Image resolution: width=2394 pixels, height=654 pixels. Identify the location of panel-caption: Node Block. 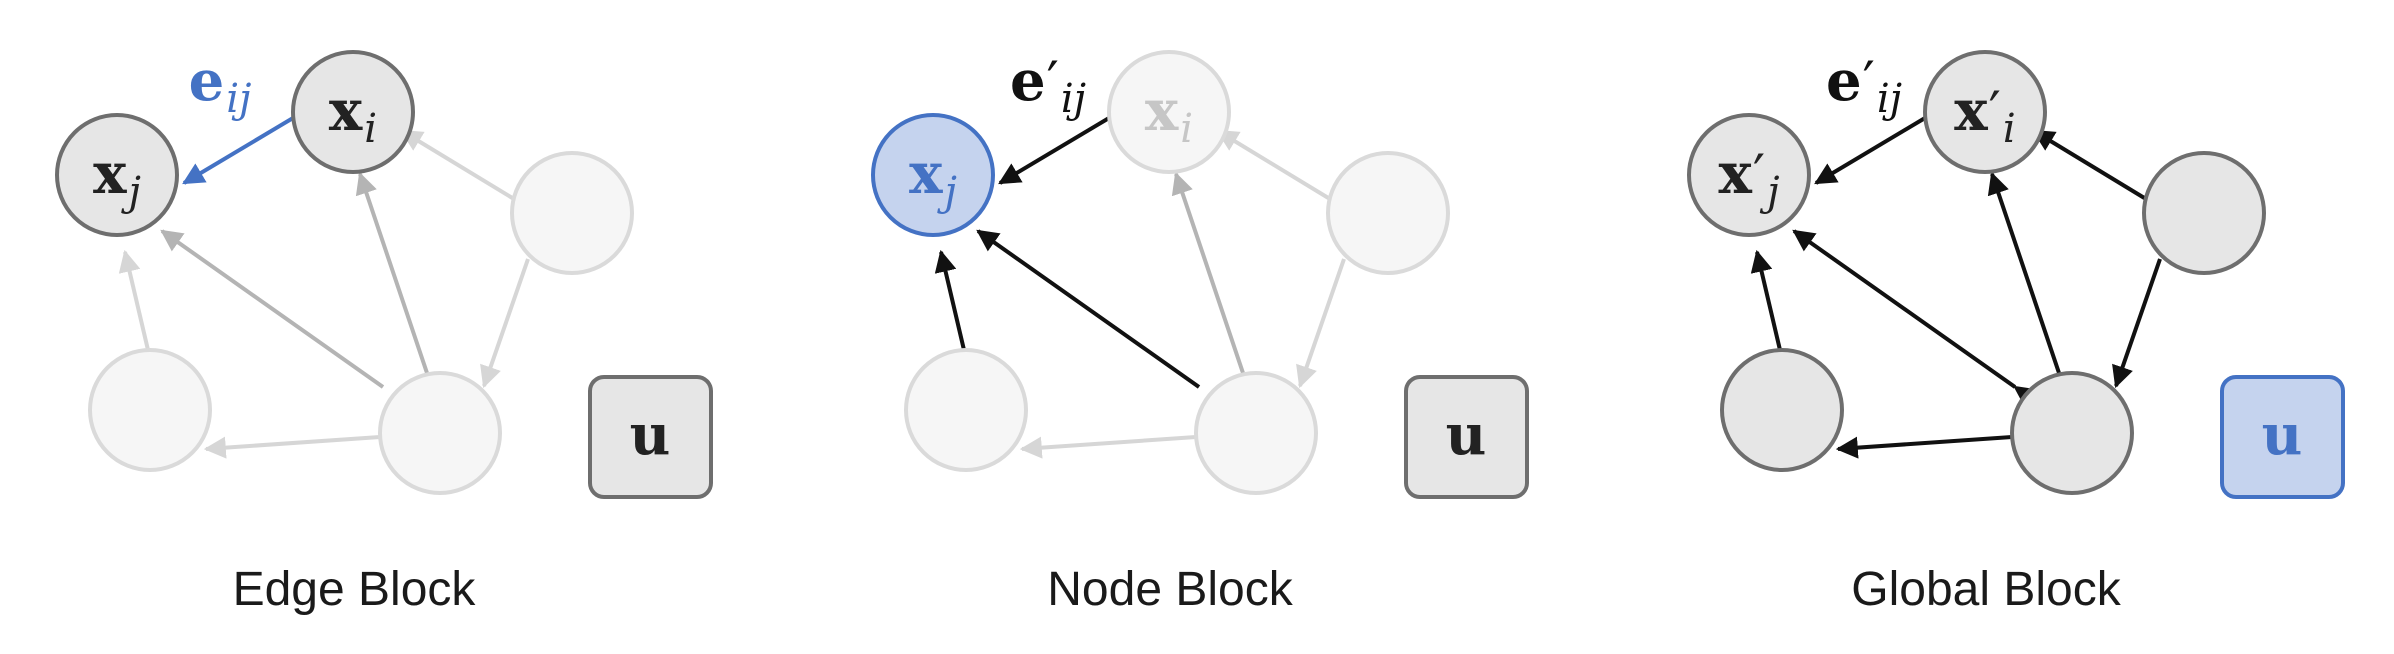
(1170, 589).